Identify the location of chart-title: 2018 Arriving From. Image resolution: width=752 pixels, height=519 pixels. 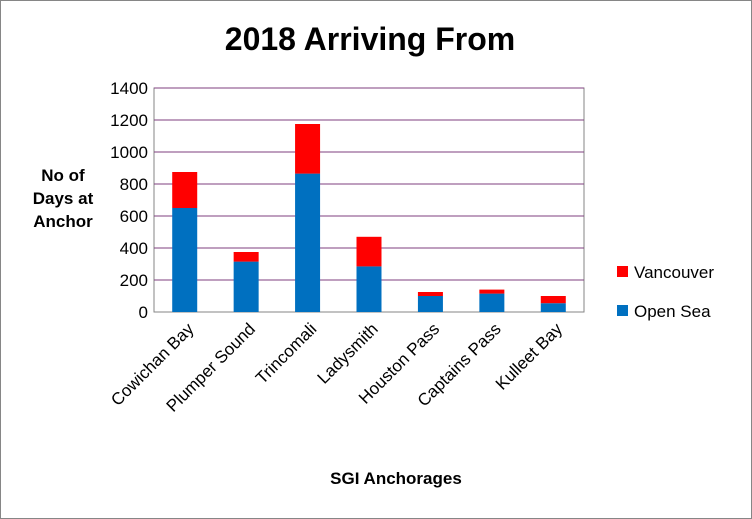
(370, 39).